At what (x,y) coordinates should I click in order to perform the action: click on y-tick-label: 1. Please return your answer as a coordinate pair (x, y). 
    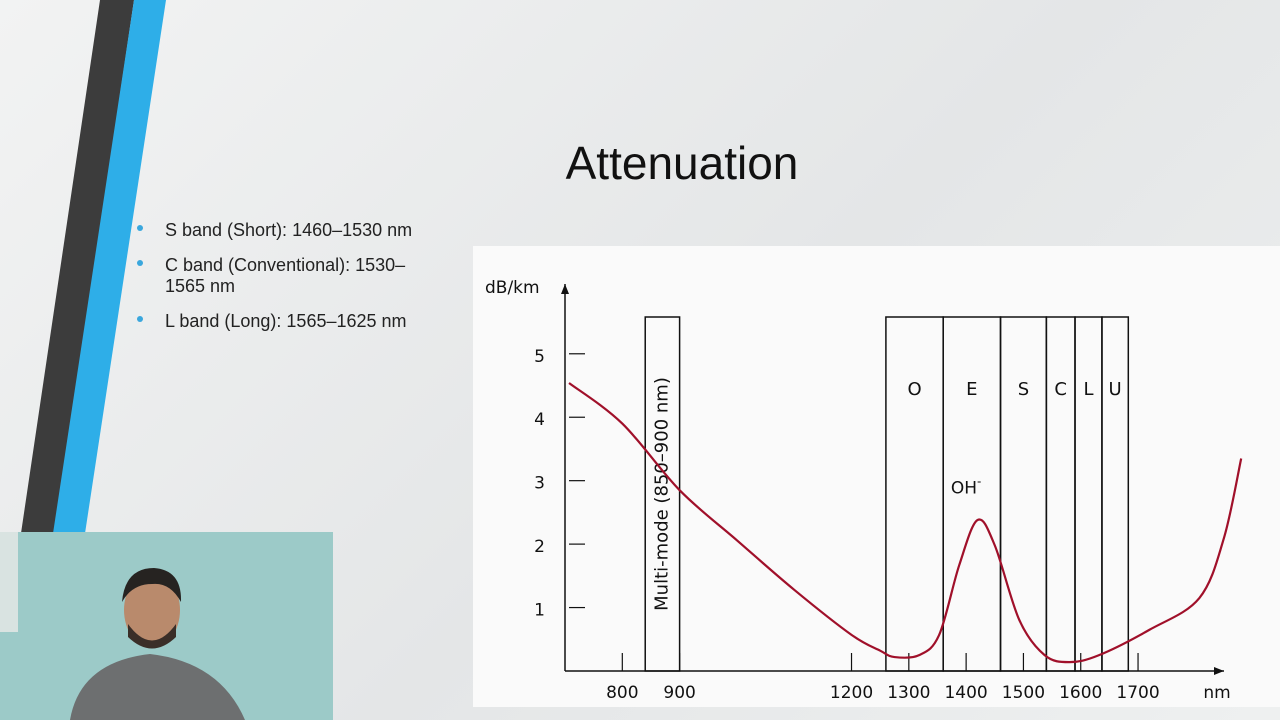
    Looking at the image, I should click on (539, 611).